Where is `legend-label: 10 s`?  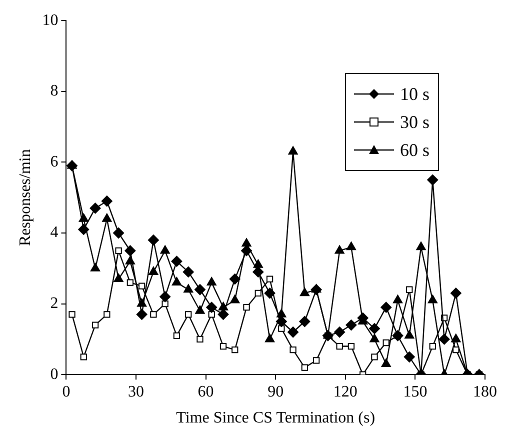
legend-label: 10 s is located at coordinates (415, 94).